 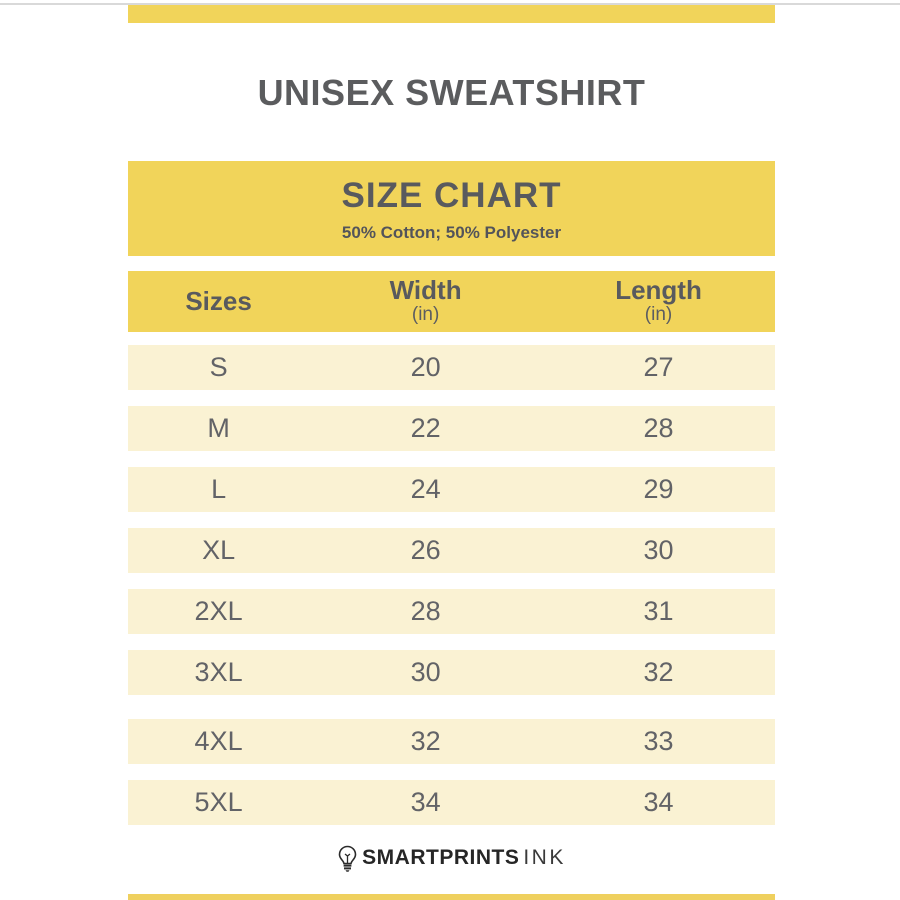 What do you see at coordinates (658, 489) in the screenshot?
I see `length-cell: 29` at bounding box center [658, 489].